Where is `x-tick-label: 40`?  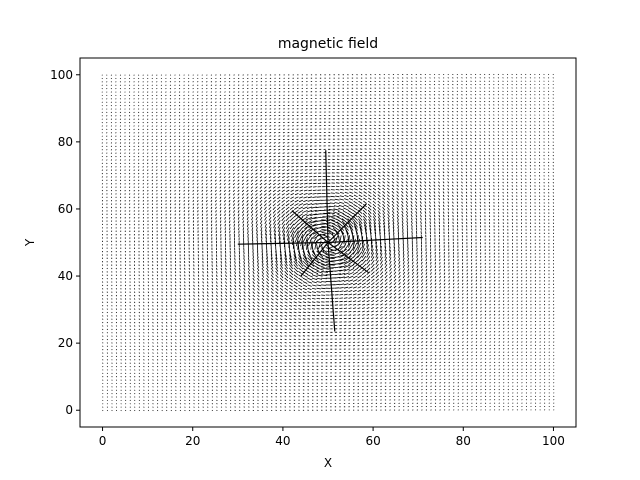 x-tick-label: 40 is located at coordinates (282, 441).